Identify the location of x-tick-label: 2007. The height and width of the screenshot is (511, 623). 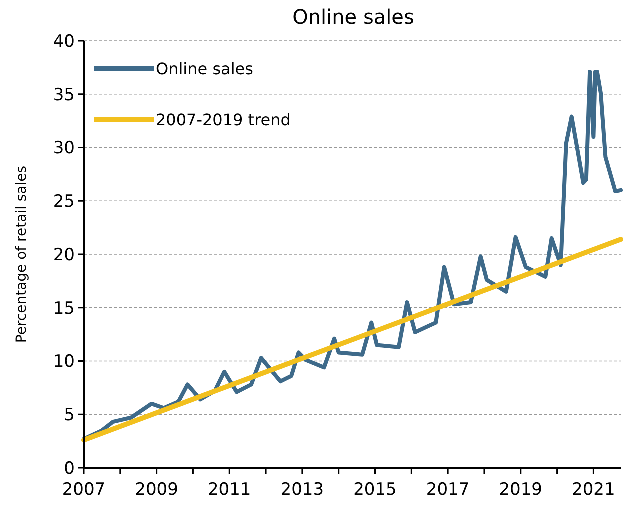
(84, 490).